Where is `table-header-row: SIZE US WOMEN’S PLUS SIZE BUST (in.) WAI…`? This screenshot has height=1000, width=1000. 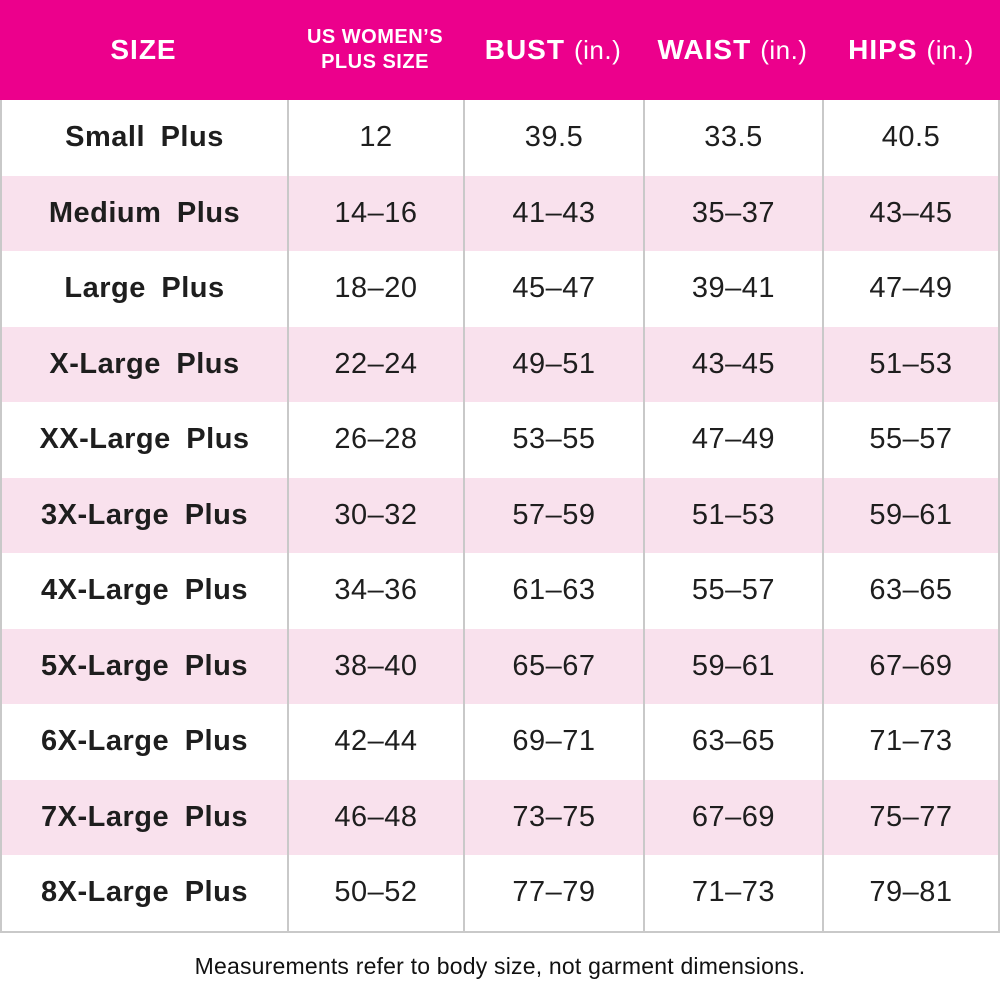
table-header-row: SIZE US WOMEN’S PLUS SIZE BUST (in.) WAI… is located at coordinates (500, 50).